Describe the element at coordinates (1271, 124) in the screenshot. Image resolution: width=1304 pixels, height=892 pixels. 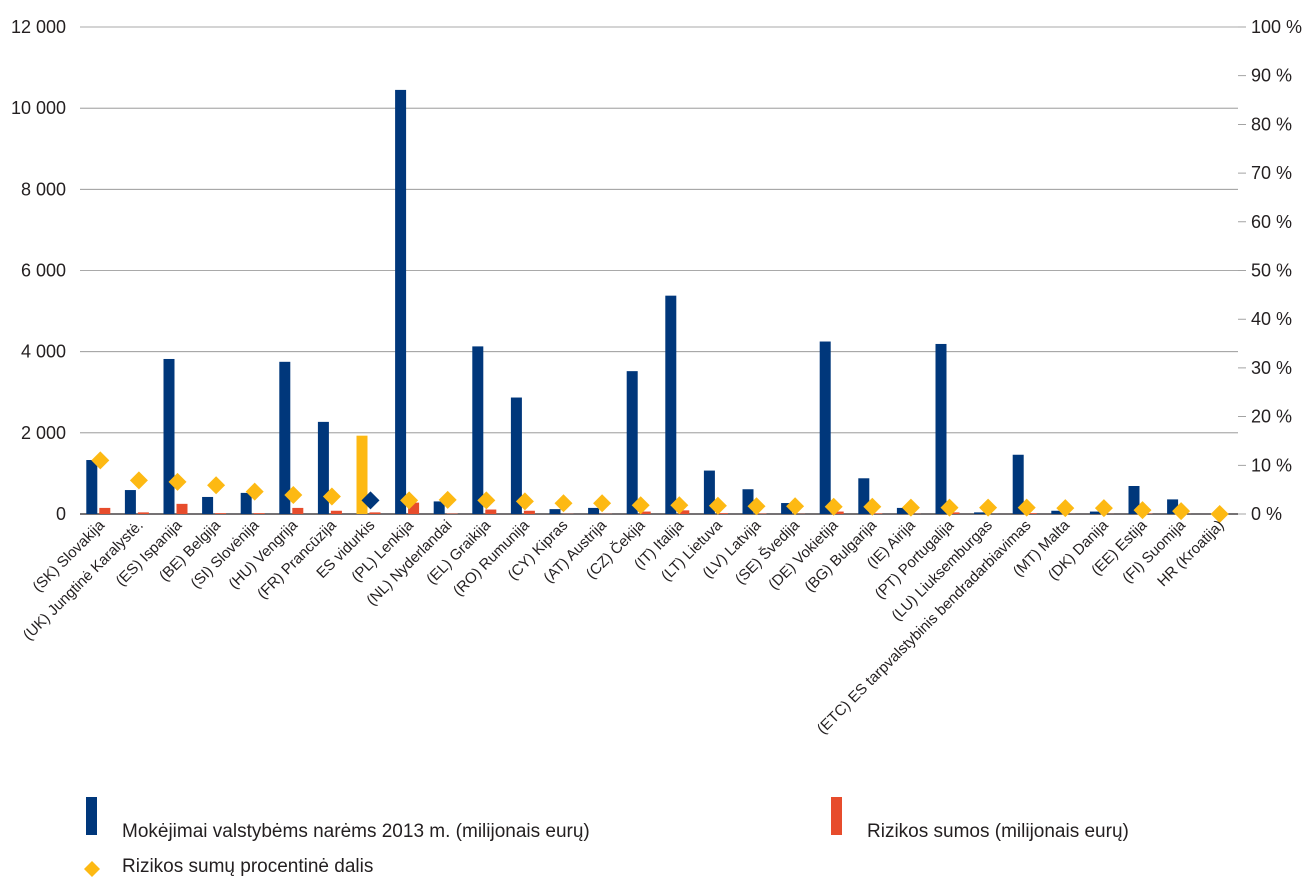
I see `right-tick-label-8: 80 %` at that location.